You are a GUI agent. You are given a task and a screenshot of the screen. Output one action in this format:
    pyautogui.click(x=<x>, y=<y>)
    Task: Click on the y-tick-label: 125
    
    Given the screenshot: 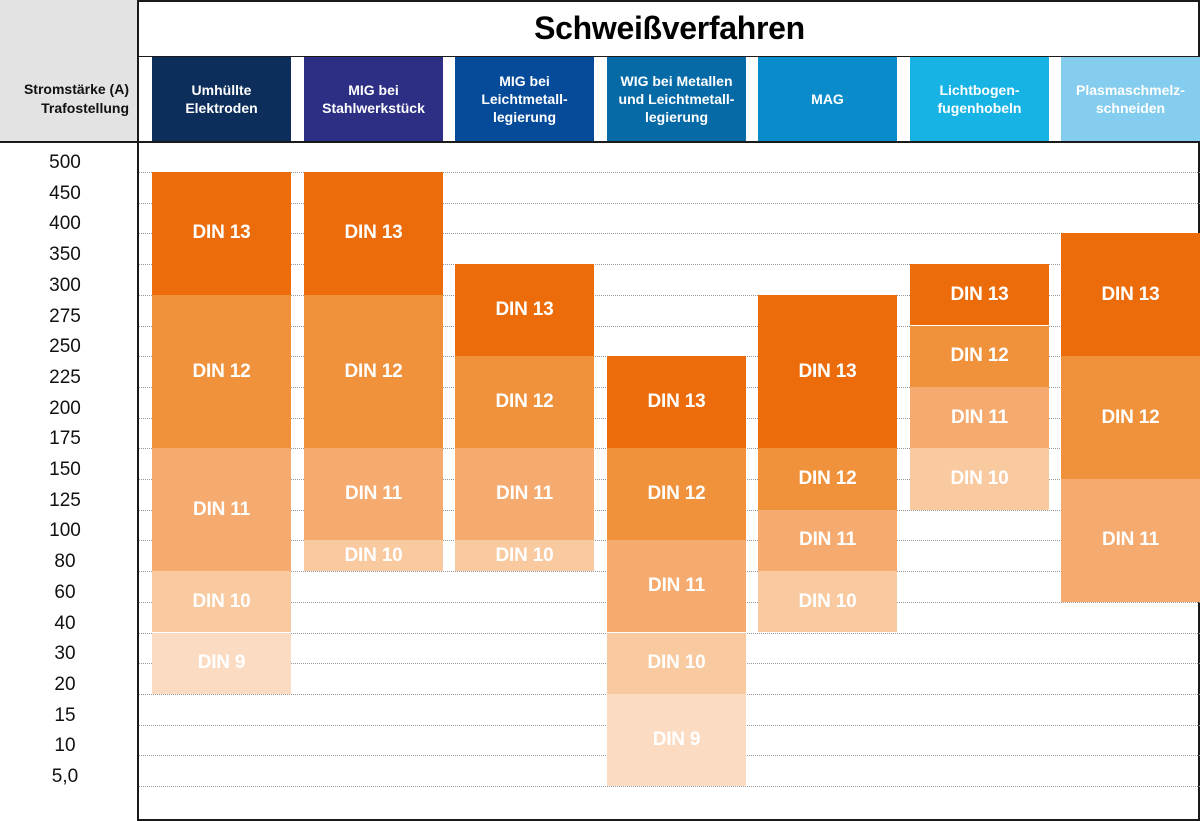 What is the action you would take?
    pyautogui.click(x=65, y=500)
    